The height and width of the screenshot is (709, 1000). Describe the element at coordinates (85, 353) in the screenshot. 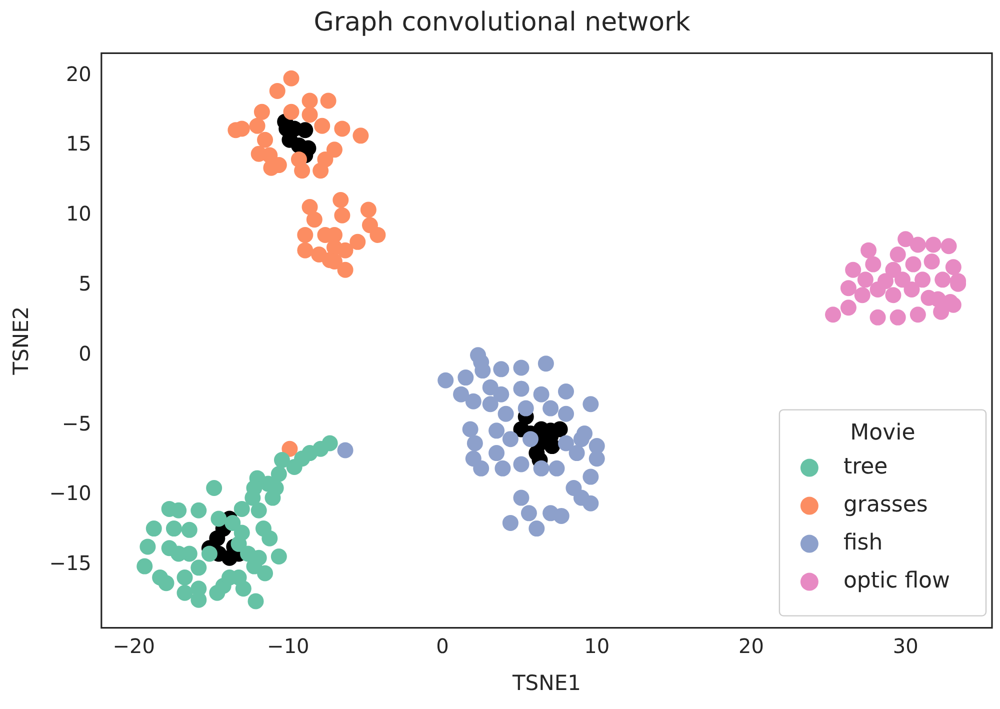

I see `y-tick-label: 0` at that location.